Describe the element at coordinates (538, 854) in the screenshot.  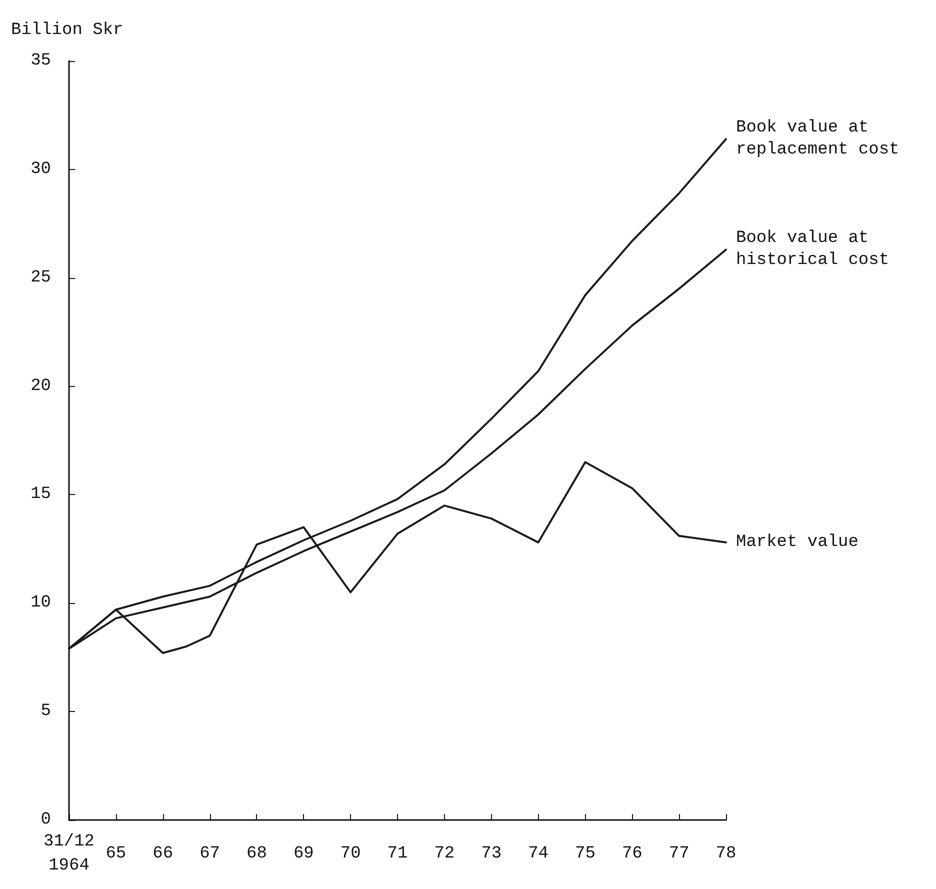
I see `x-tick-label: 74` at that location.